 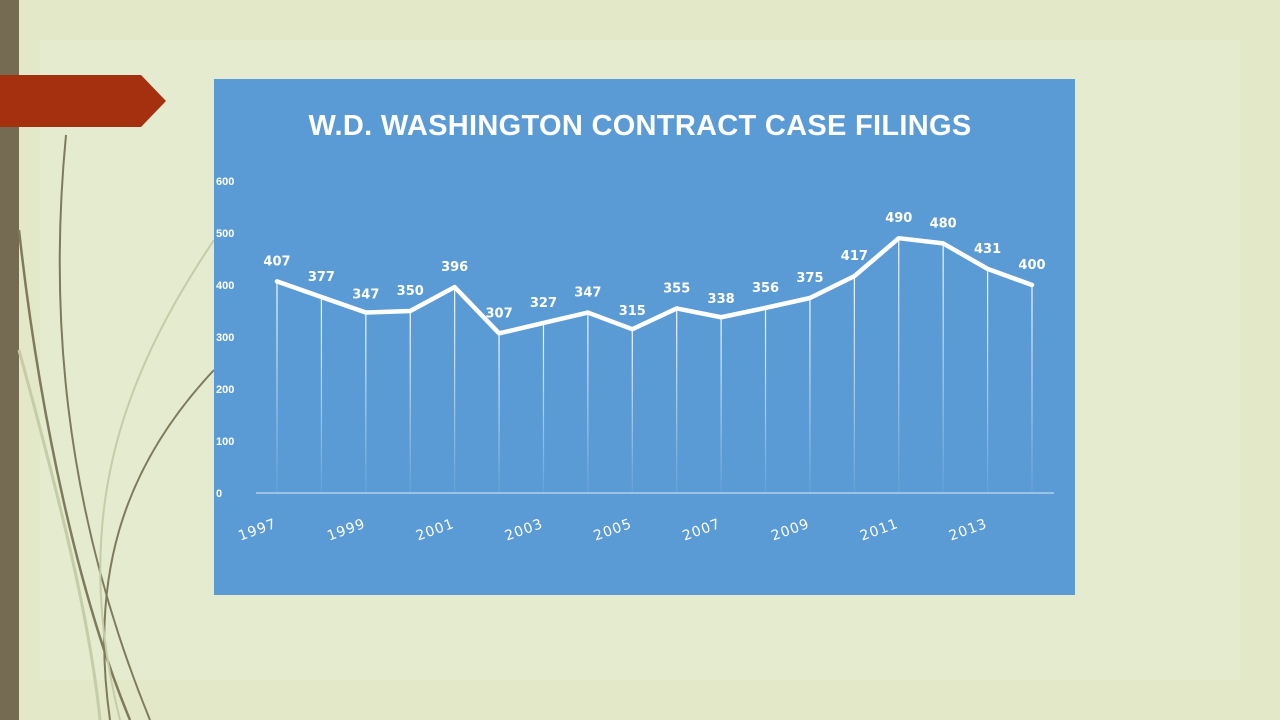 What do you see at coordinates (435, 530) in the screenshot?
I see `x-tick-label: 2001` at bounding box center [435, 530].